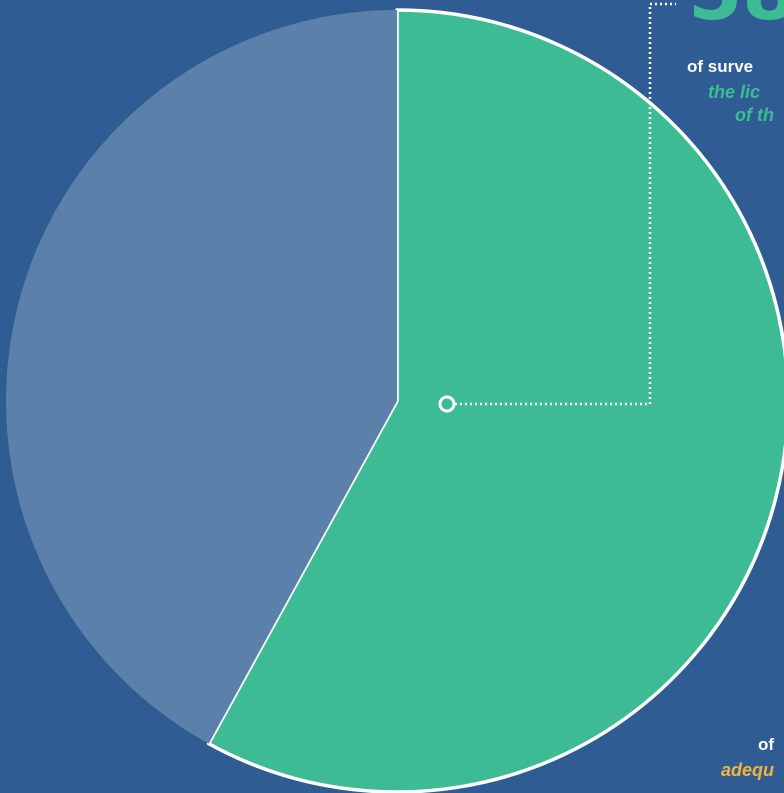 The width and height of the screenshot is (784, 793). What do you see at coordinates (734, 92) in the screenshot?
I see `annotation-top-line2: the lic` at bounding box center [734, 92].